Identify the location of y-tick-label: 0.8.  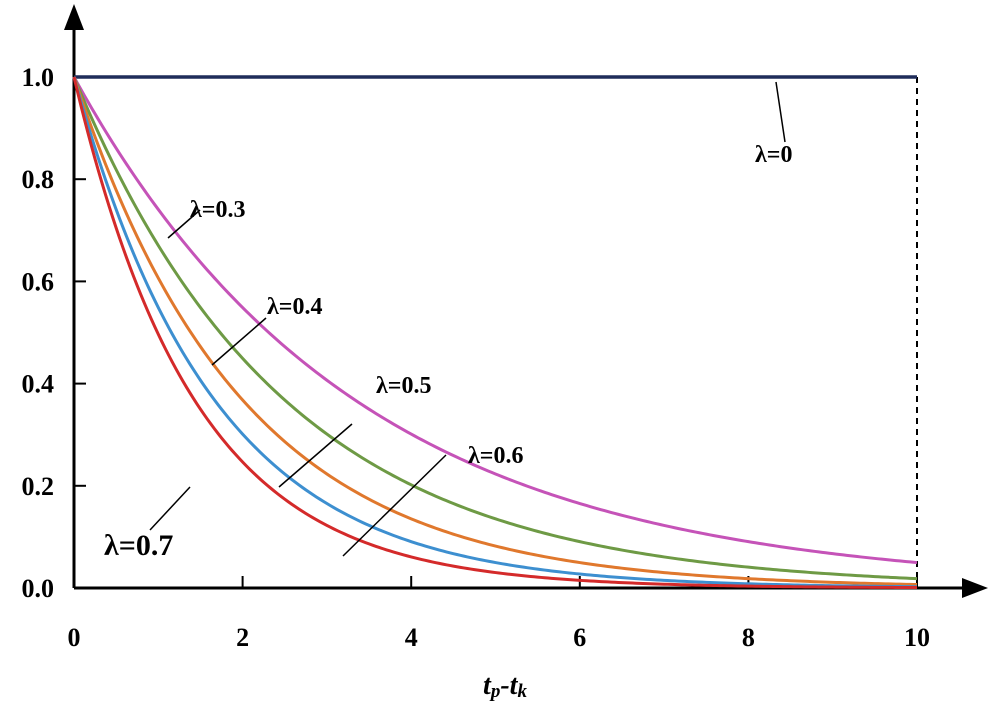
(38, 179).